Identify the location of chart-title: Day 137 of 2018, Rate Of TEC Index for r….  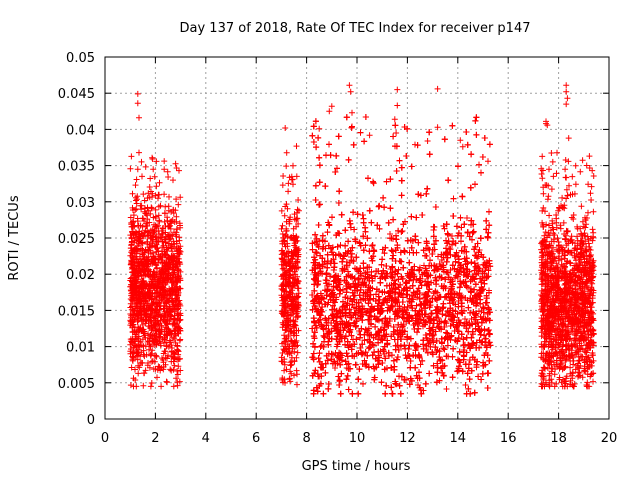
(355, 28).